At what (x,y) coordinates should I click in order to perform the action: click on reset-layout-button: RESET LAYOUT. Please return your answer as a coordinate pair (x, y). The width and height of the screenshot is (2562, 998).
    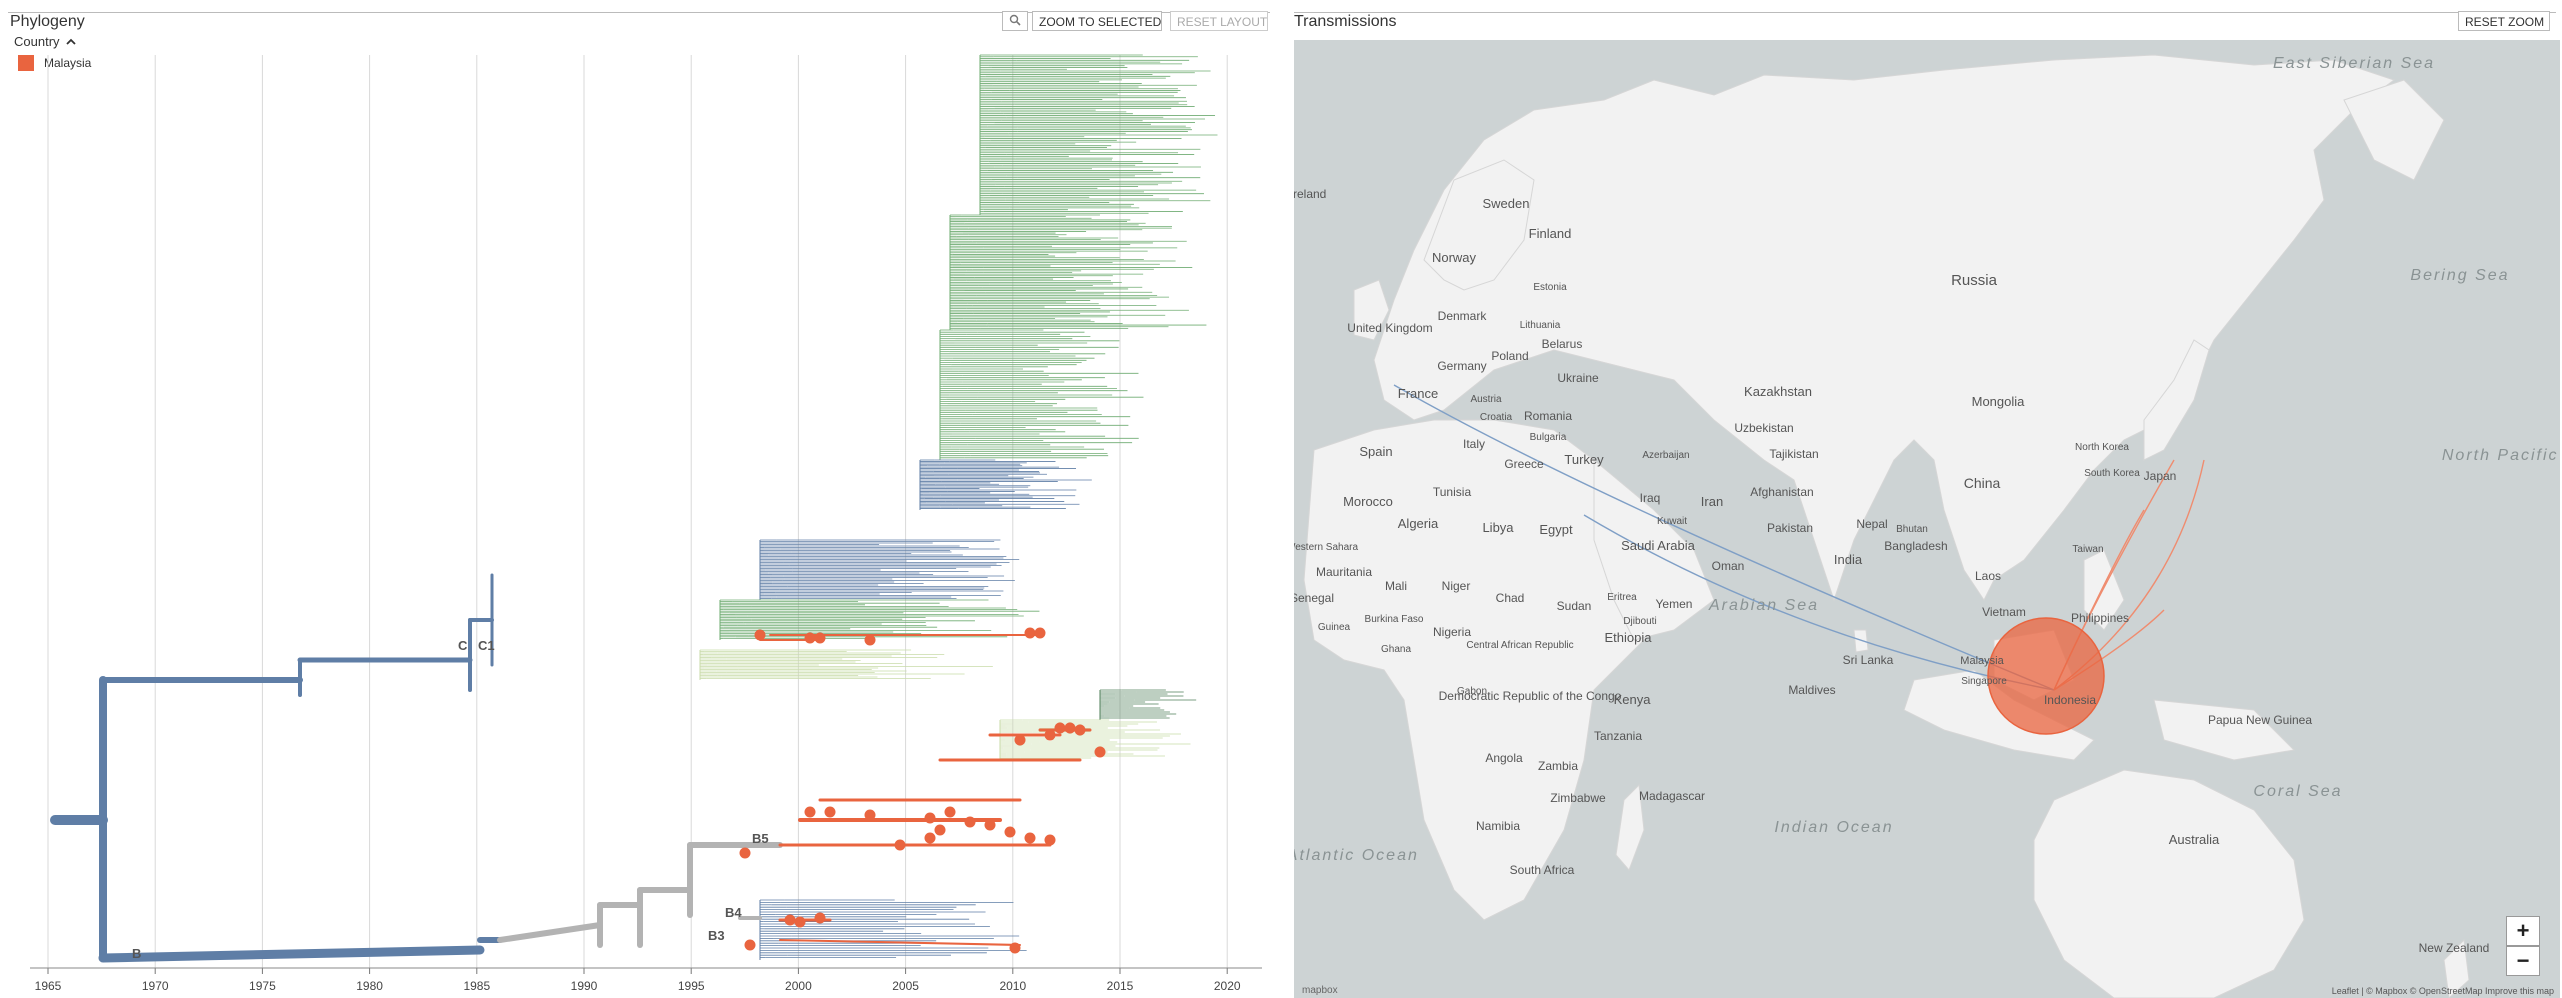
    Looking at the image, I should click on (1219, 21).